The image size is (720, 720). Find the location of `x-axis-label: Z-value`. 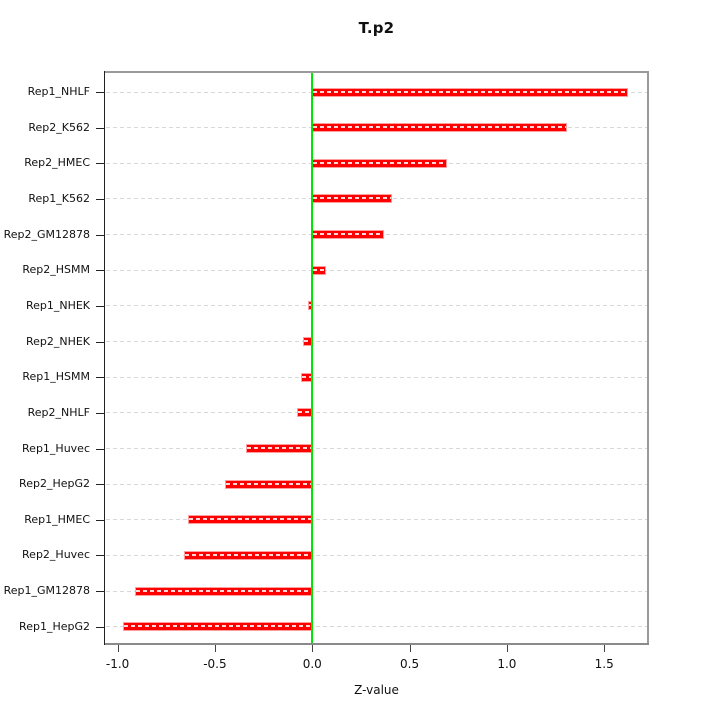

x-axis-label: Z-value is located at coordinates (376, 690).